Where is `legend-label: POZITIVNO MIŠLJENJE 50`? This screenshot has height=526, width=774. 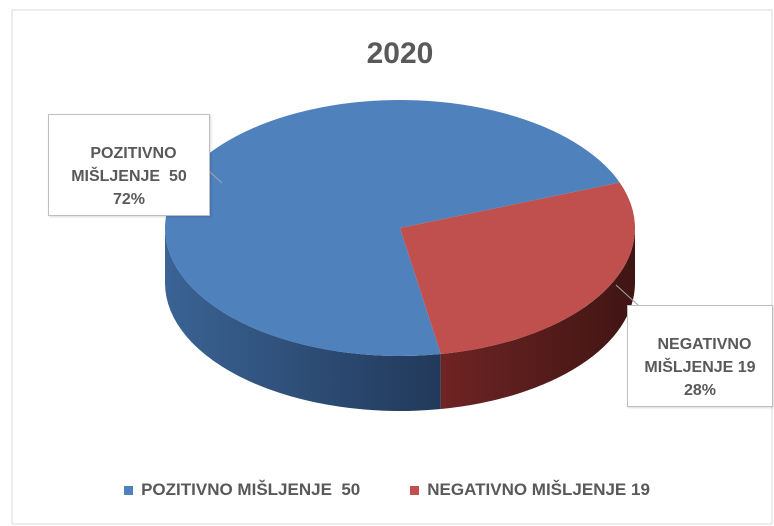 legend-label: POZITIVNO MIŠLJENJE 50 is located at coordinates (251, 489).